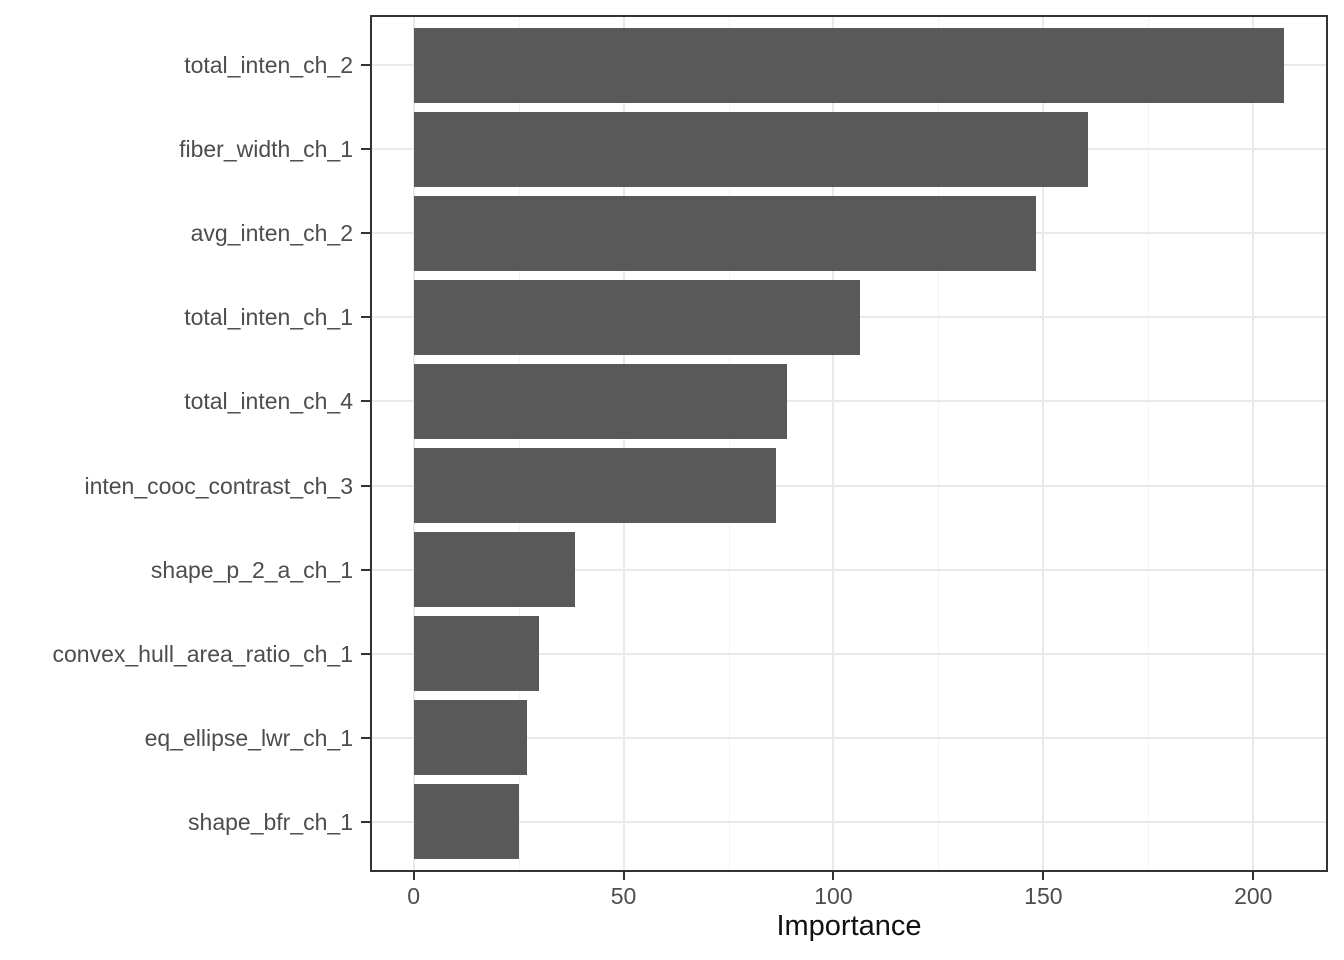 The image size is (1344, 960). What do you see at coordinates (833, 896) in the screenshot?
I see `x-axis-tick-label: 100` at bounding box center [833, 896].